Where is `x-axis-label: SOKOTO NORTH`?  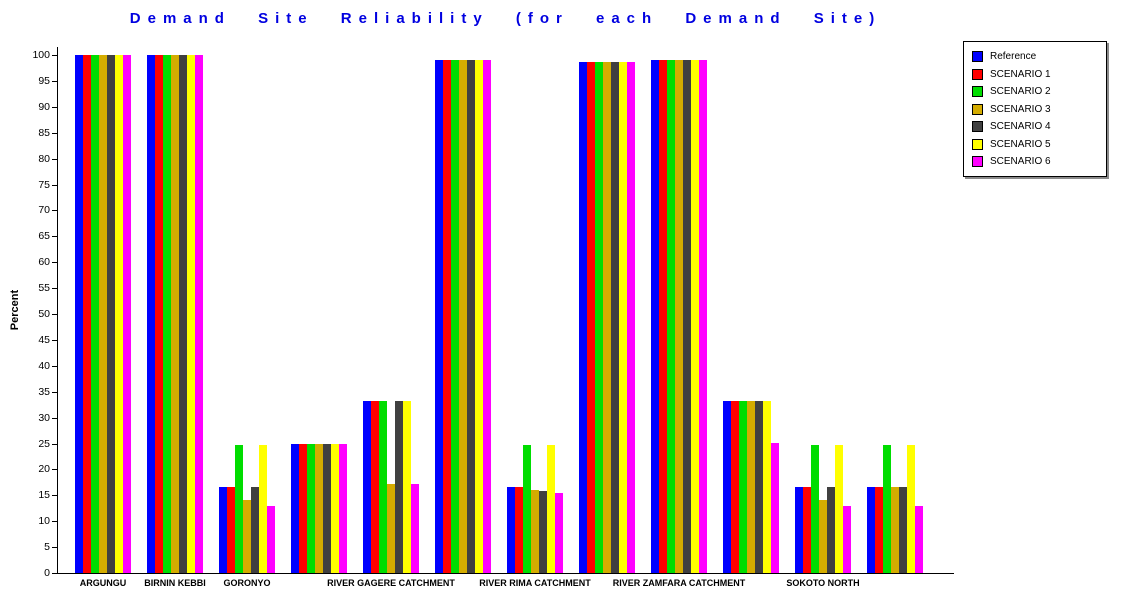
x-axis-label: SOKOTO NORTH is located at coordinates (823, 583).